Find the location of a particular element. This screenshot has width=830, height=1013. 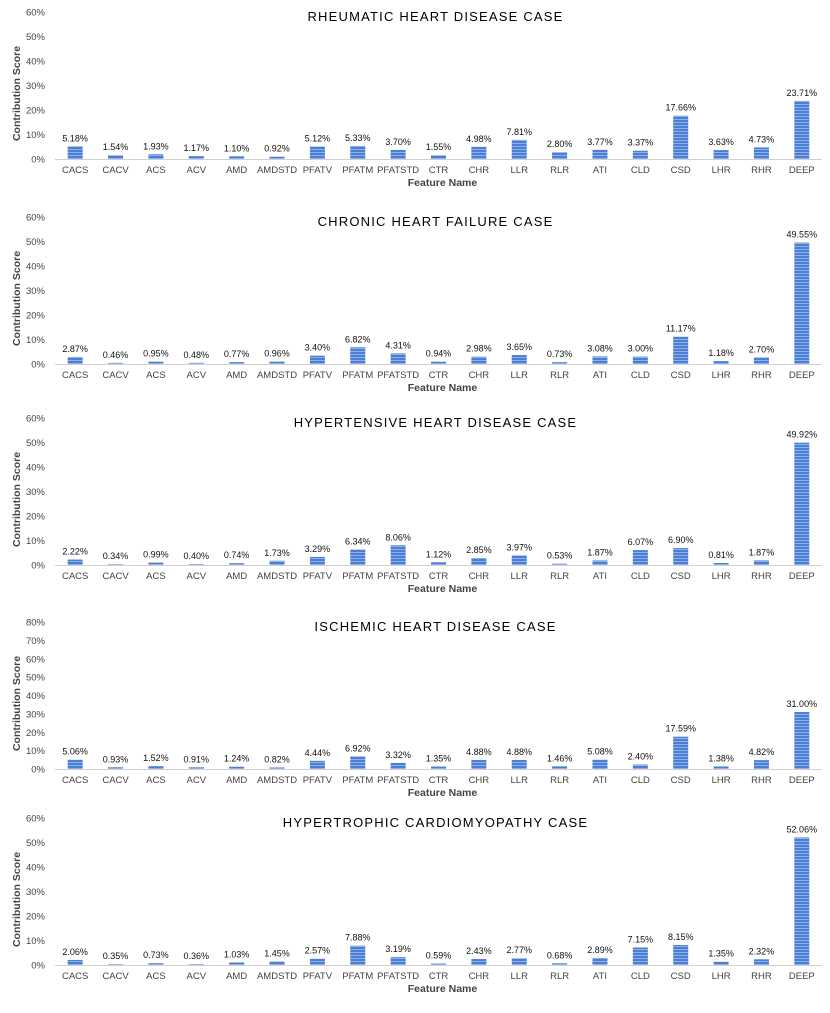

data-label: 6.34% is located at coordinates (358, 541).